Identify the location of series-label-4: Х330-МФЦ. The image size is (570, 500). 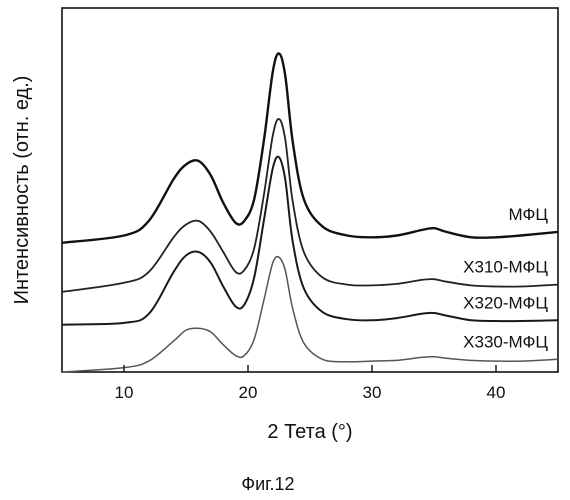
(505, 341).